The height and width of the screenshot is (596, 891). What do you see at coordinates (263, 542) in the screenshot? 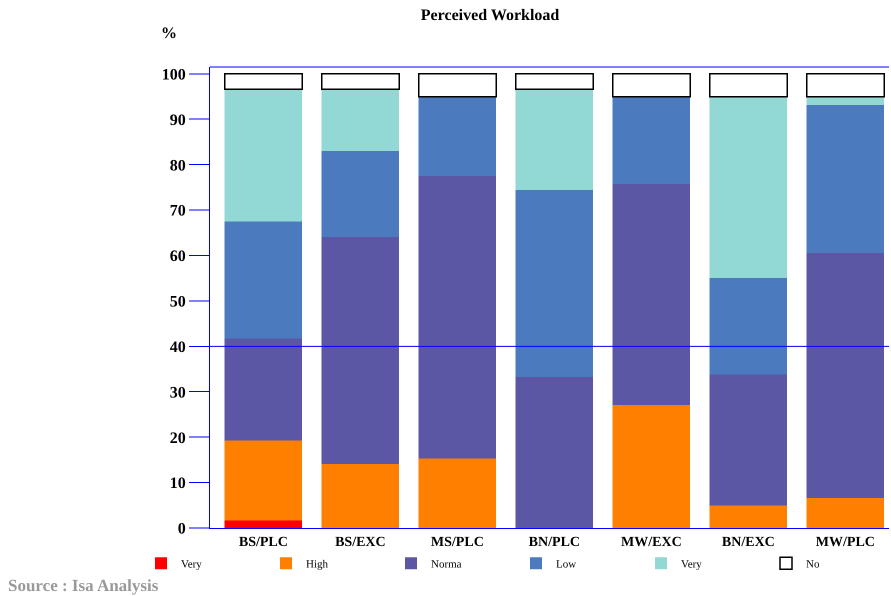
I see `x-tick-label: BS/PLC` at bounding box center [263, 542].